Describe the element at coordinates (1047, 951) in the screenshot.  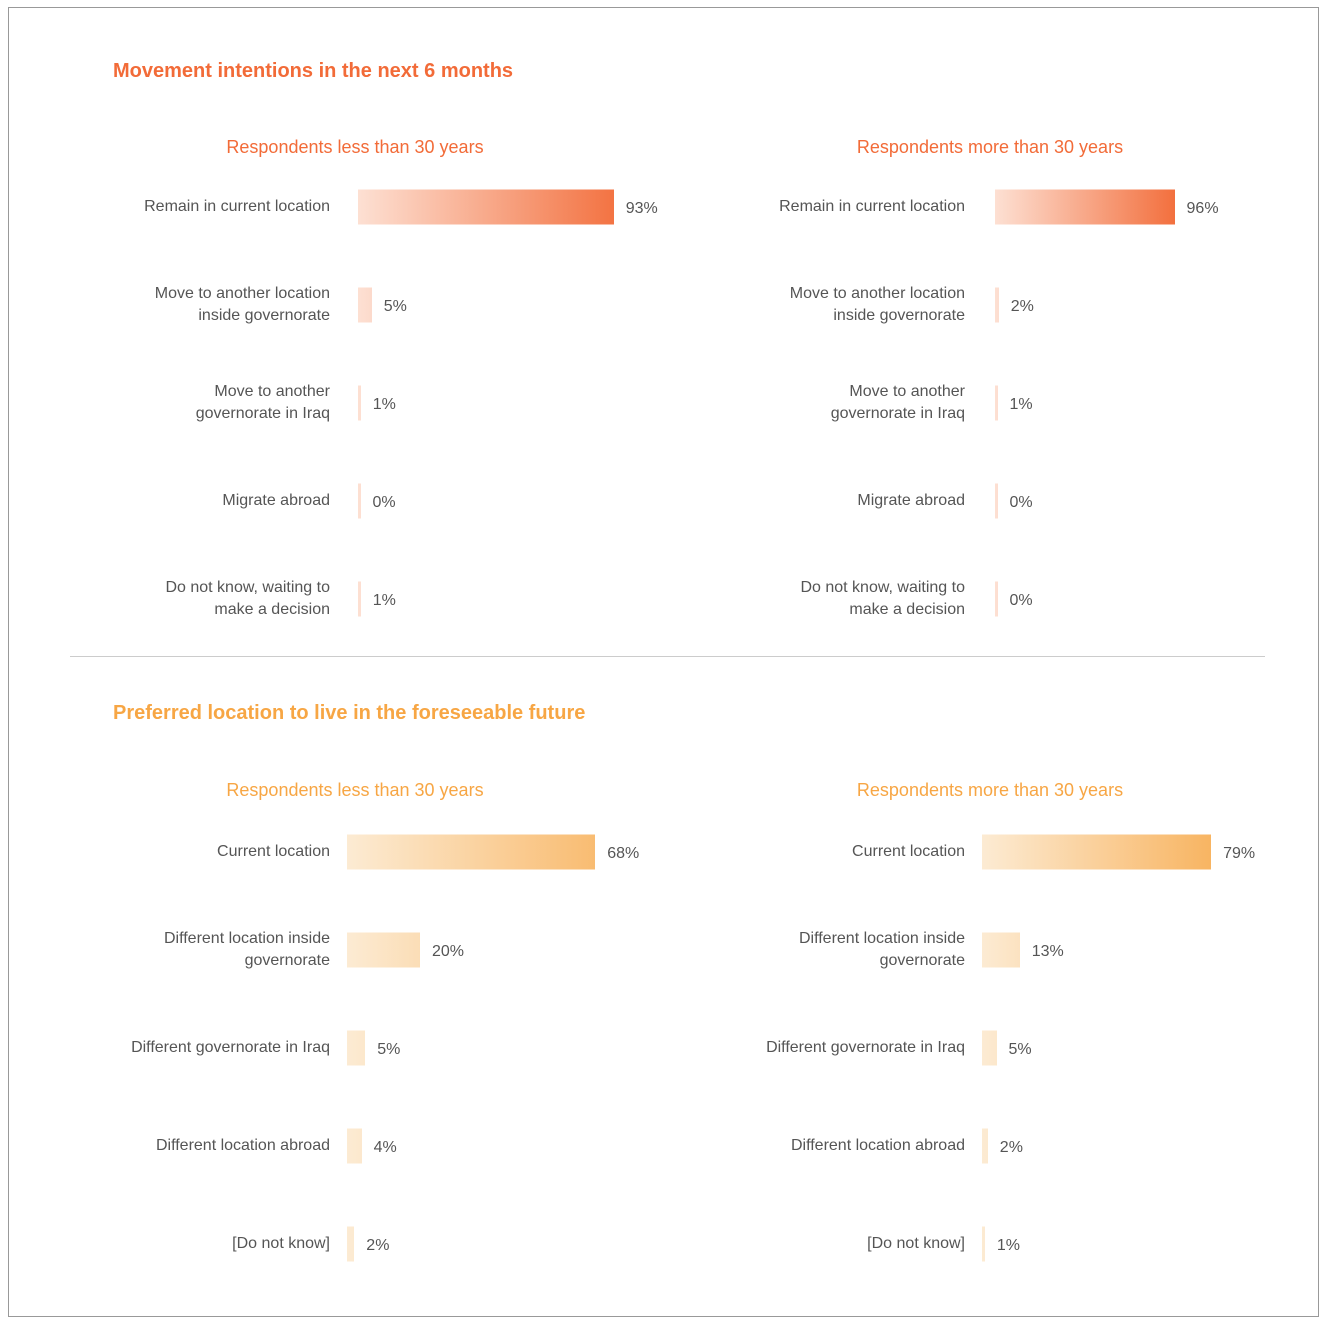
I see `value-label: 13%` at that location.